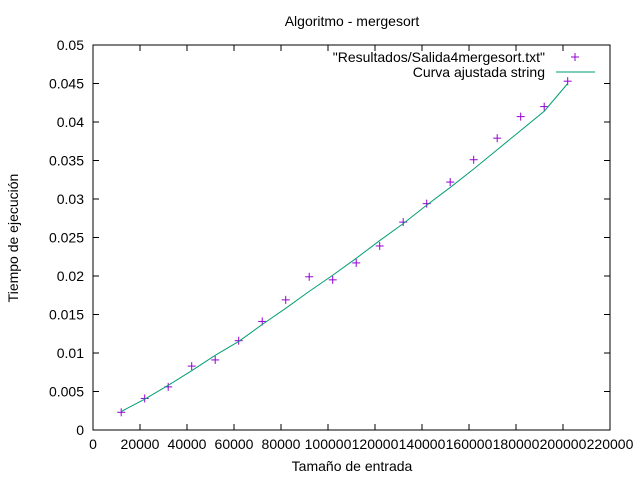  Describe the element at coordinates (66, 315) in the screenshot. I see `y-tick-label: 0.015` at that location.